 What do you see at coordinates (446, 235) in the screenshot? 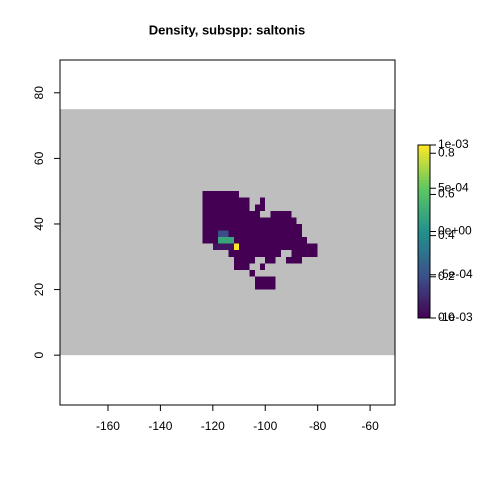
I see `legend-tick-label: 0.4` at bounding box center [446, 235].